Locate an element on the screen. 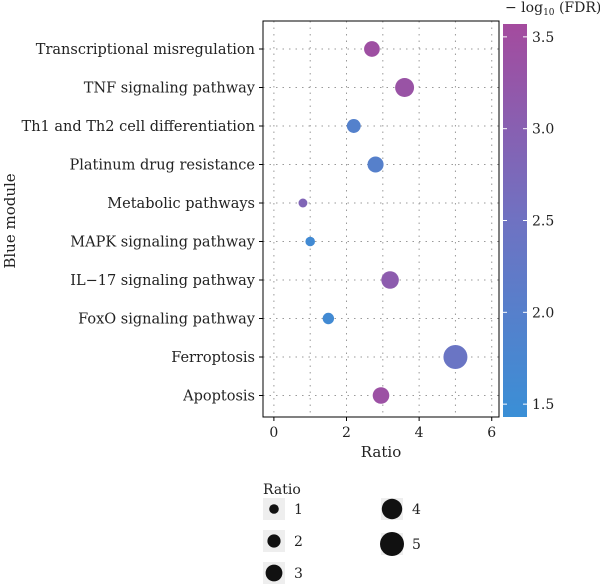  size-legend: 1 2 3 4 5 is located at coordinates (342, 541).